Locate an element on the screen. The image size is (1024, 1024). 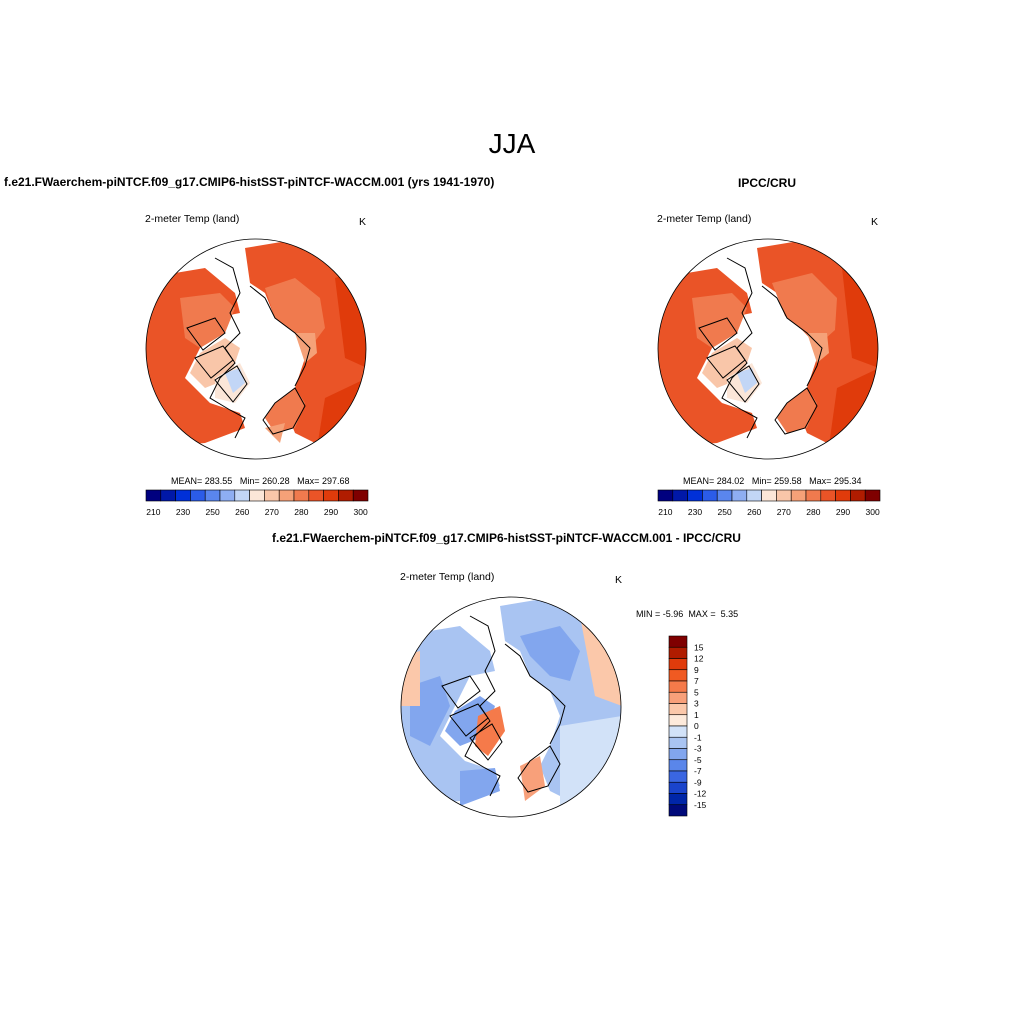
panel-3-stats: MIN = -5.96 MAX = 5.35 is located at coordinates (687, 614).